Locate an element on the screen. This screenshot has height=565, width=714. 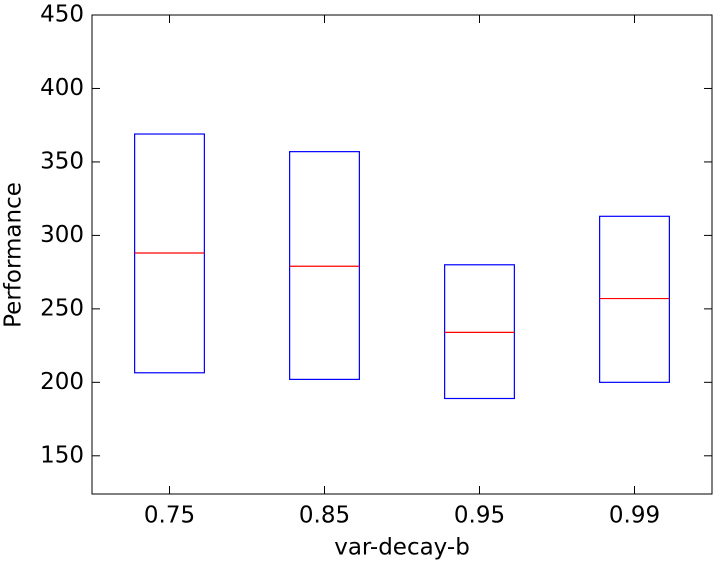
y-axis-label: Performance is located at coordinates (14, 255).